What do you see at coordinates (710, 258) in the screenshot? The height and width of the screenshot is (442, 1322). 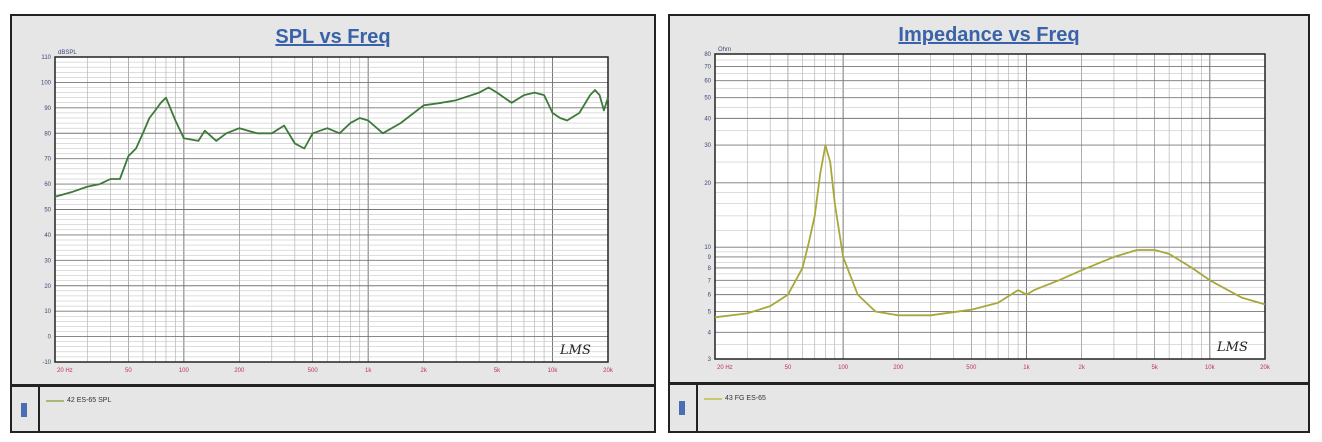 I see `y-tick-label: 9` at bounding box center [710, 258].